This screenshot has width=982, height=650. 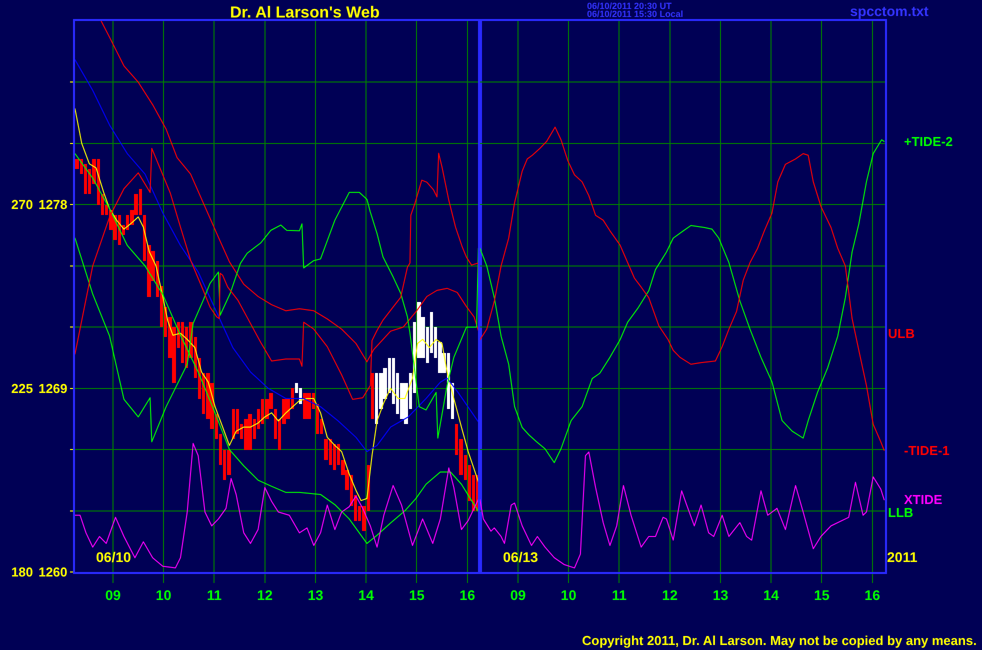 What do you see at coordinates (520, 557) in the screenshot?
I see `annotation: 06/13` at bounding box center [520, 557].